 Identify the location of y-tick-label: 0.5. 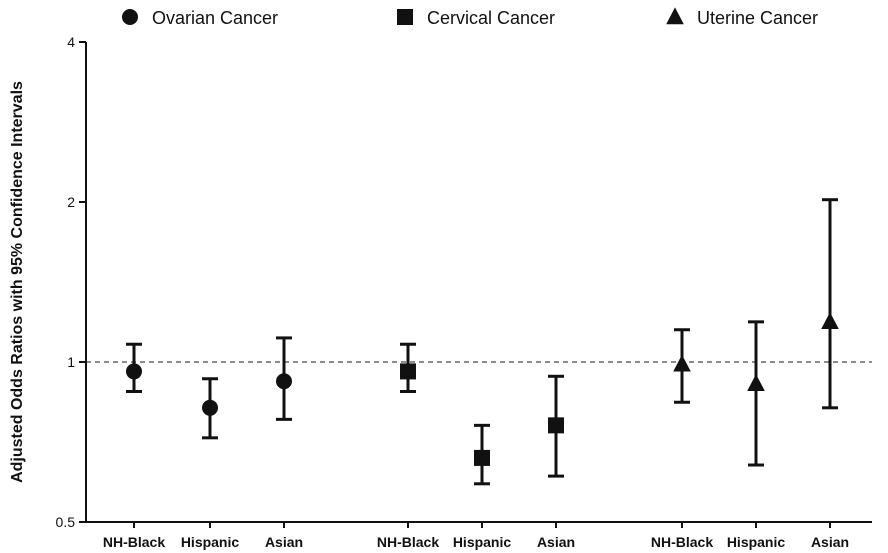
(66, 522).